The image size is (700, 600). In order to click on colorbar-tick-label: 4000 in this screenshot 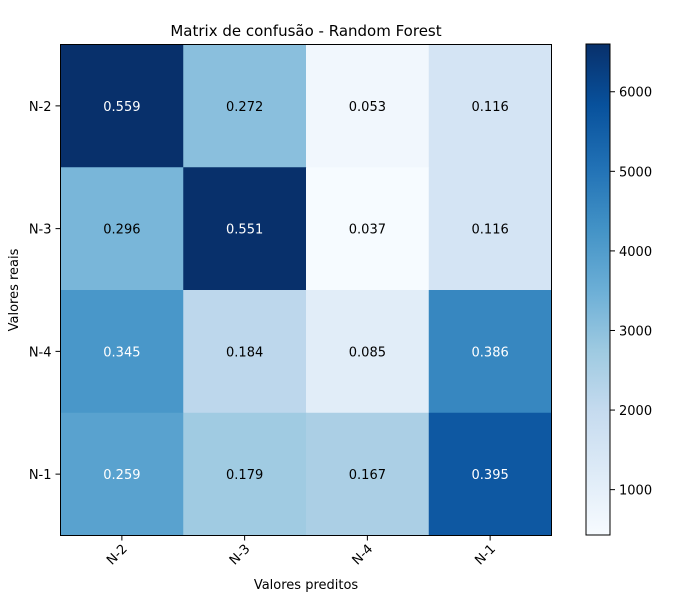, I will do `click(635, 252)`.